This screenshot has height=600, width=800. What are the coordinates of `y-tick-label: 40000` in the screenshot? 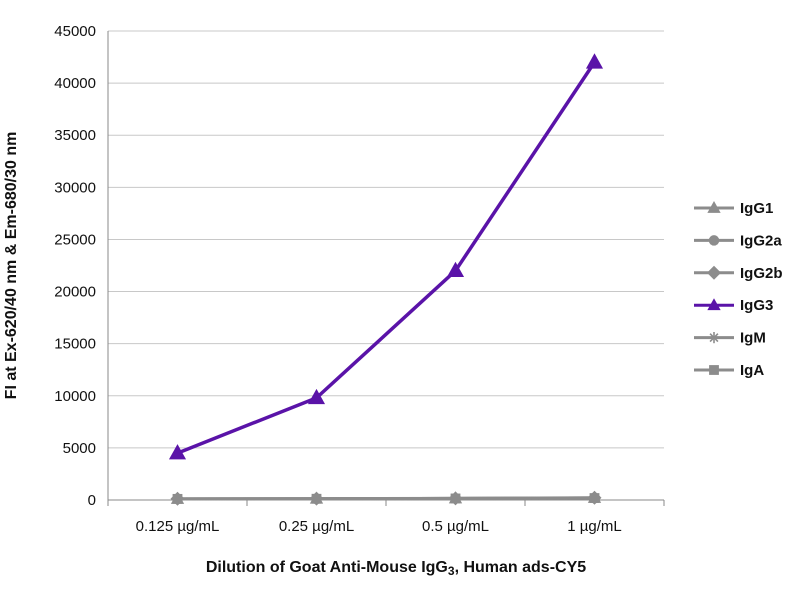 It's located at (75, 83).